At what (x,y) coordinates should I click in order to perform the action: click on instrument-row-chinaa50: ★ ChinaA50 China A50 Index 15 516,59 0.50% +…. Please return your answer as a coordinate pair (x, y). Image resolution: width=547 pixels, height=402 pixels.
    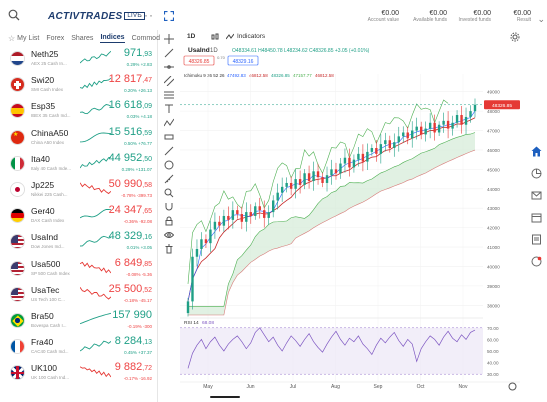
    Looking at the image, I should click on (79, 138).